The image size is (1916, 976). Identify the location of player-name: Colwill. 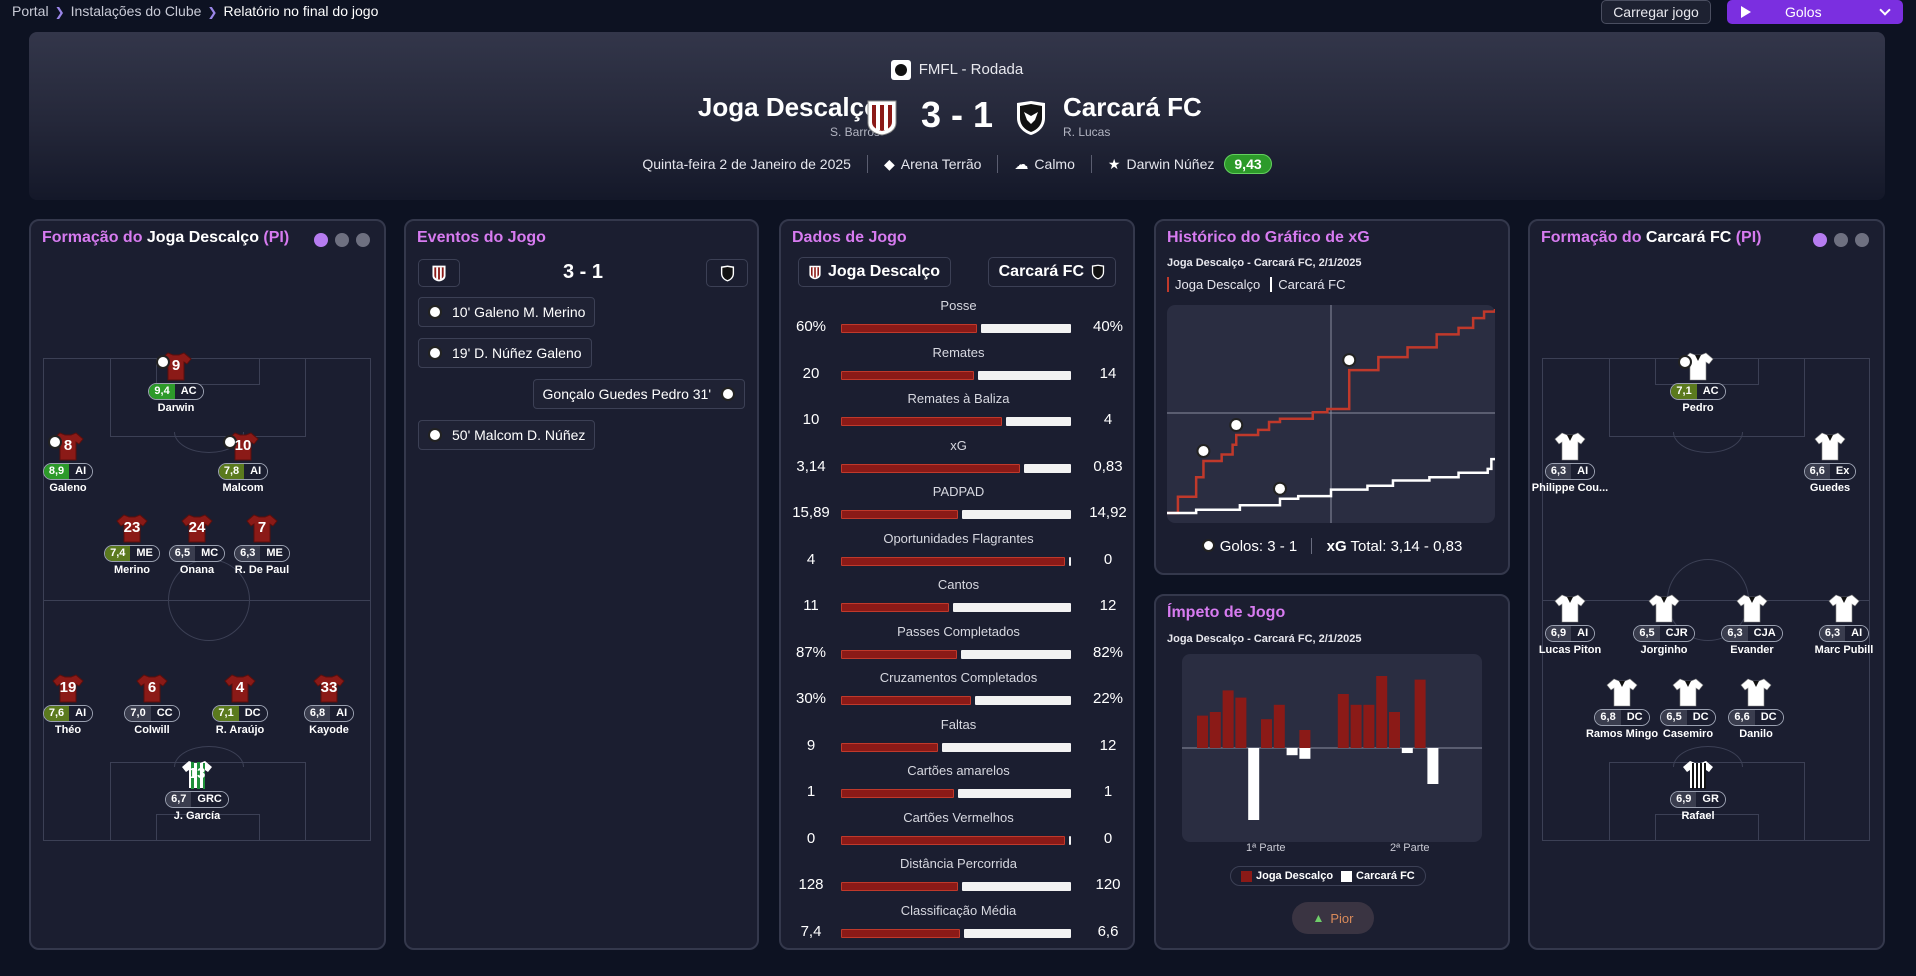
(152, 730).